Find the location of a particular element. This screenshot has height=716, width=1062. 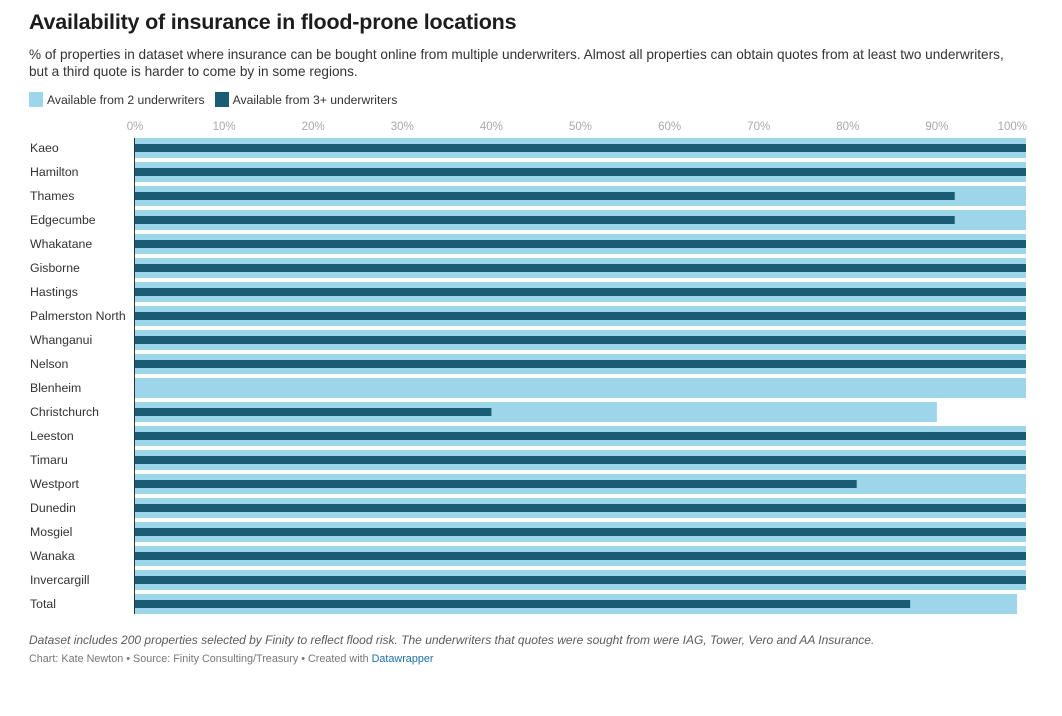

row-label-whakatane: Whakatane is located at coordinates (61, 244).